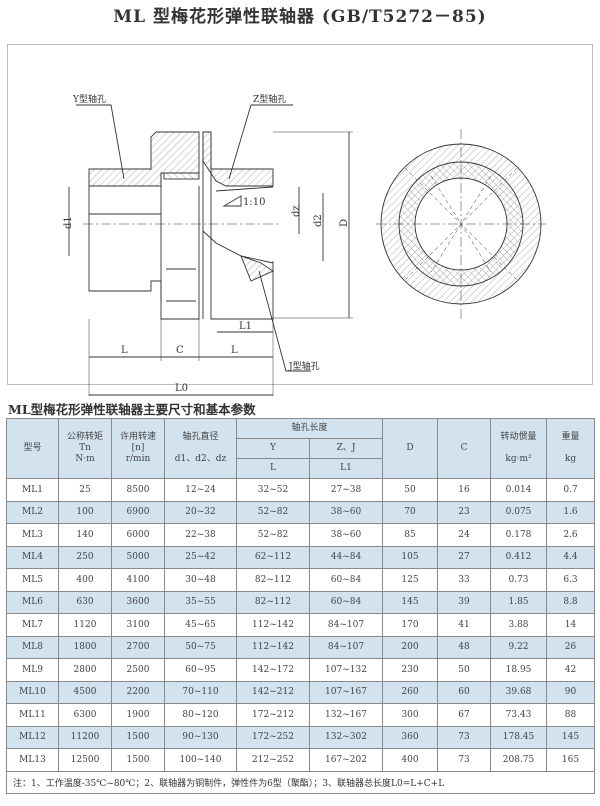 This screenshot has width=600, height=806. What do you see at coordinates (410, 448) in the screenshot?
I see `header-D: D` at bounding box center [410, 448].